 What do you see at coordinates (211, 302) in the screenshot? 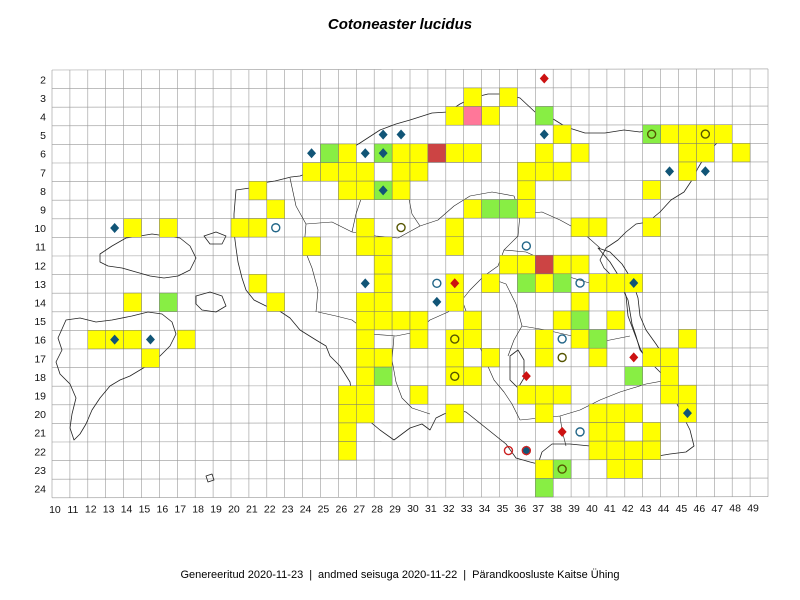
I see `muhu-coast` at bounding box center [211, 302].